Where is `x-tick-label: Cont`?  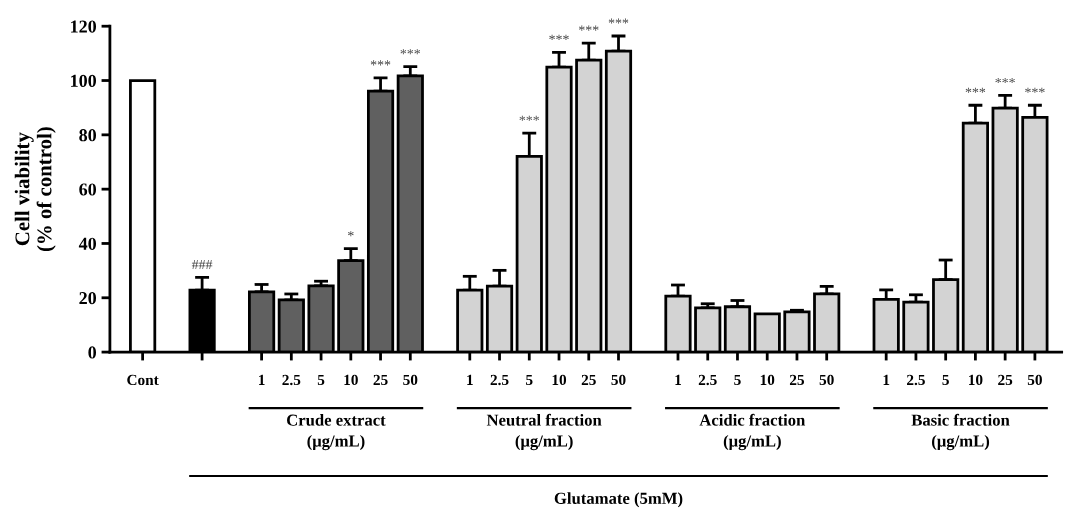 x-tick-label: Cont is located at coordinates (143, 380).